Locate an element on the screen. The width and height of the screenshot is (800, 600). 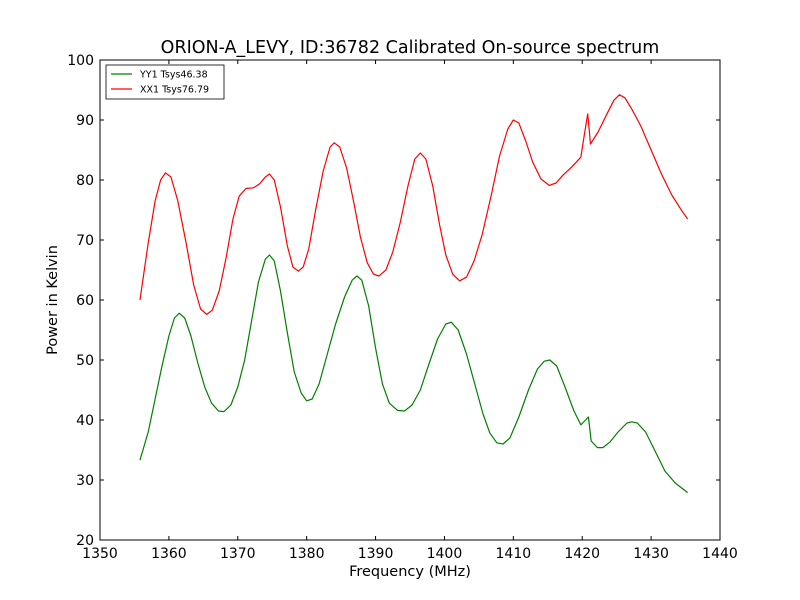
x-tick-label-5: 1400 is located at coordinates (445, 554).